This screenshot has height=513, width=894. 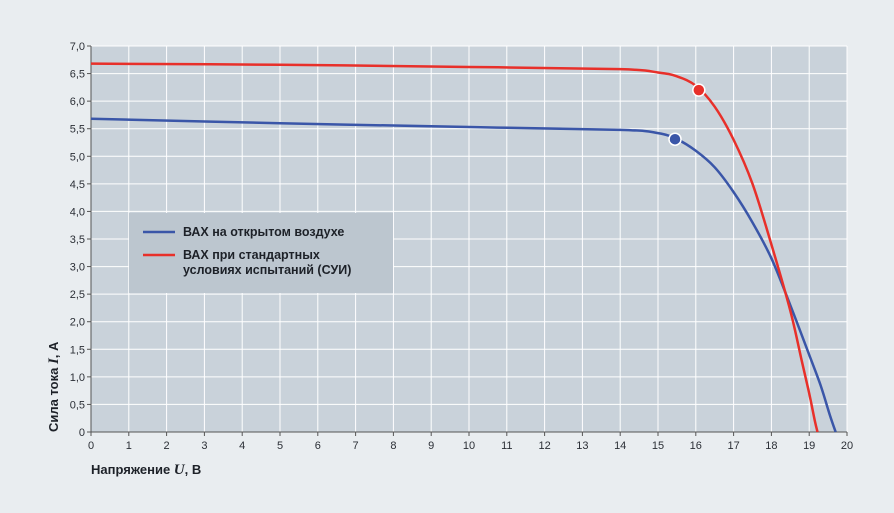 What do you see at coordinates (675, 139) in the screenshot?
I see `series-point-open-air` at bounding box center [675, 139].